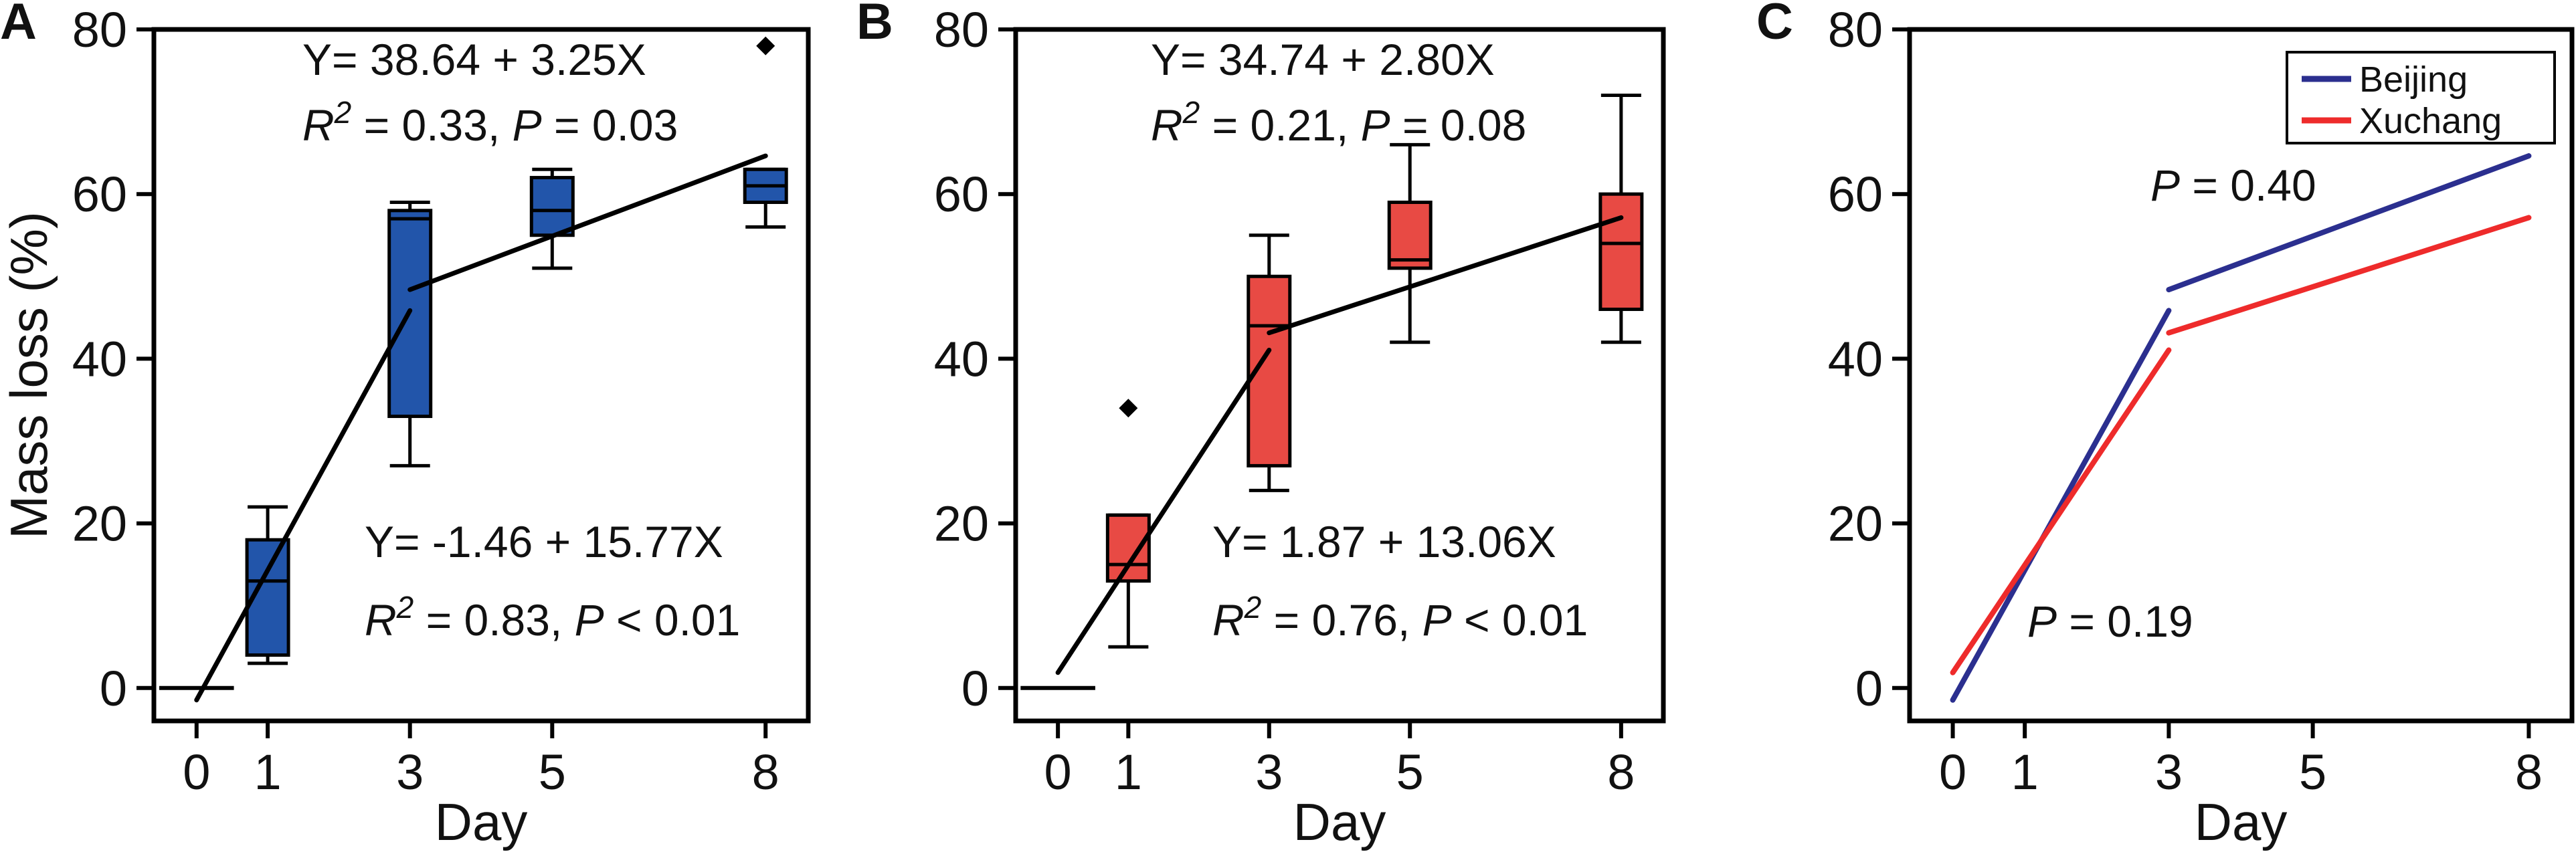  Describe the element at coordinates (1952, 772) in the screenshot. I see `panel-c-x-tick-label: 0` at that location.